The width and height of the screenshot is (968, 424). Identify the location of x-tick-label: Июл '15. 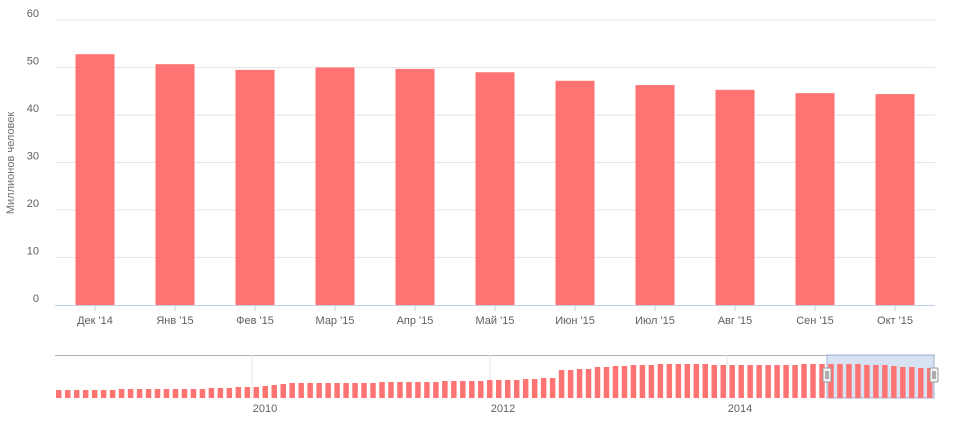
(655, 321).